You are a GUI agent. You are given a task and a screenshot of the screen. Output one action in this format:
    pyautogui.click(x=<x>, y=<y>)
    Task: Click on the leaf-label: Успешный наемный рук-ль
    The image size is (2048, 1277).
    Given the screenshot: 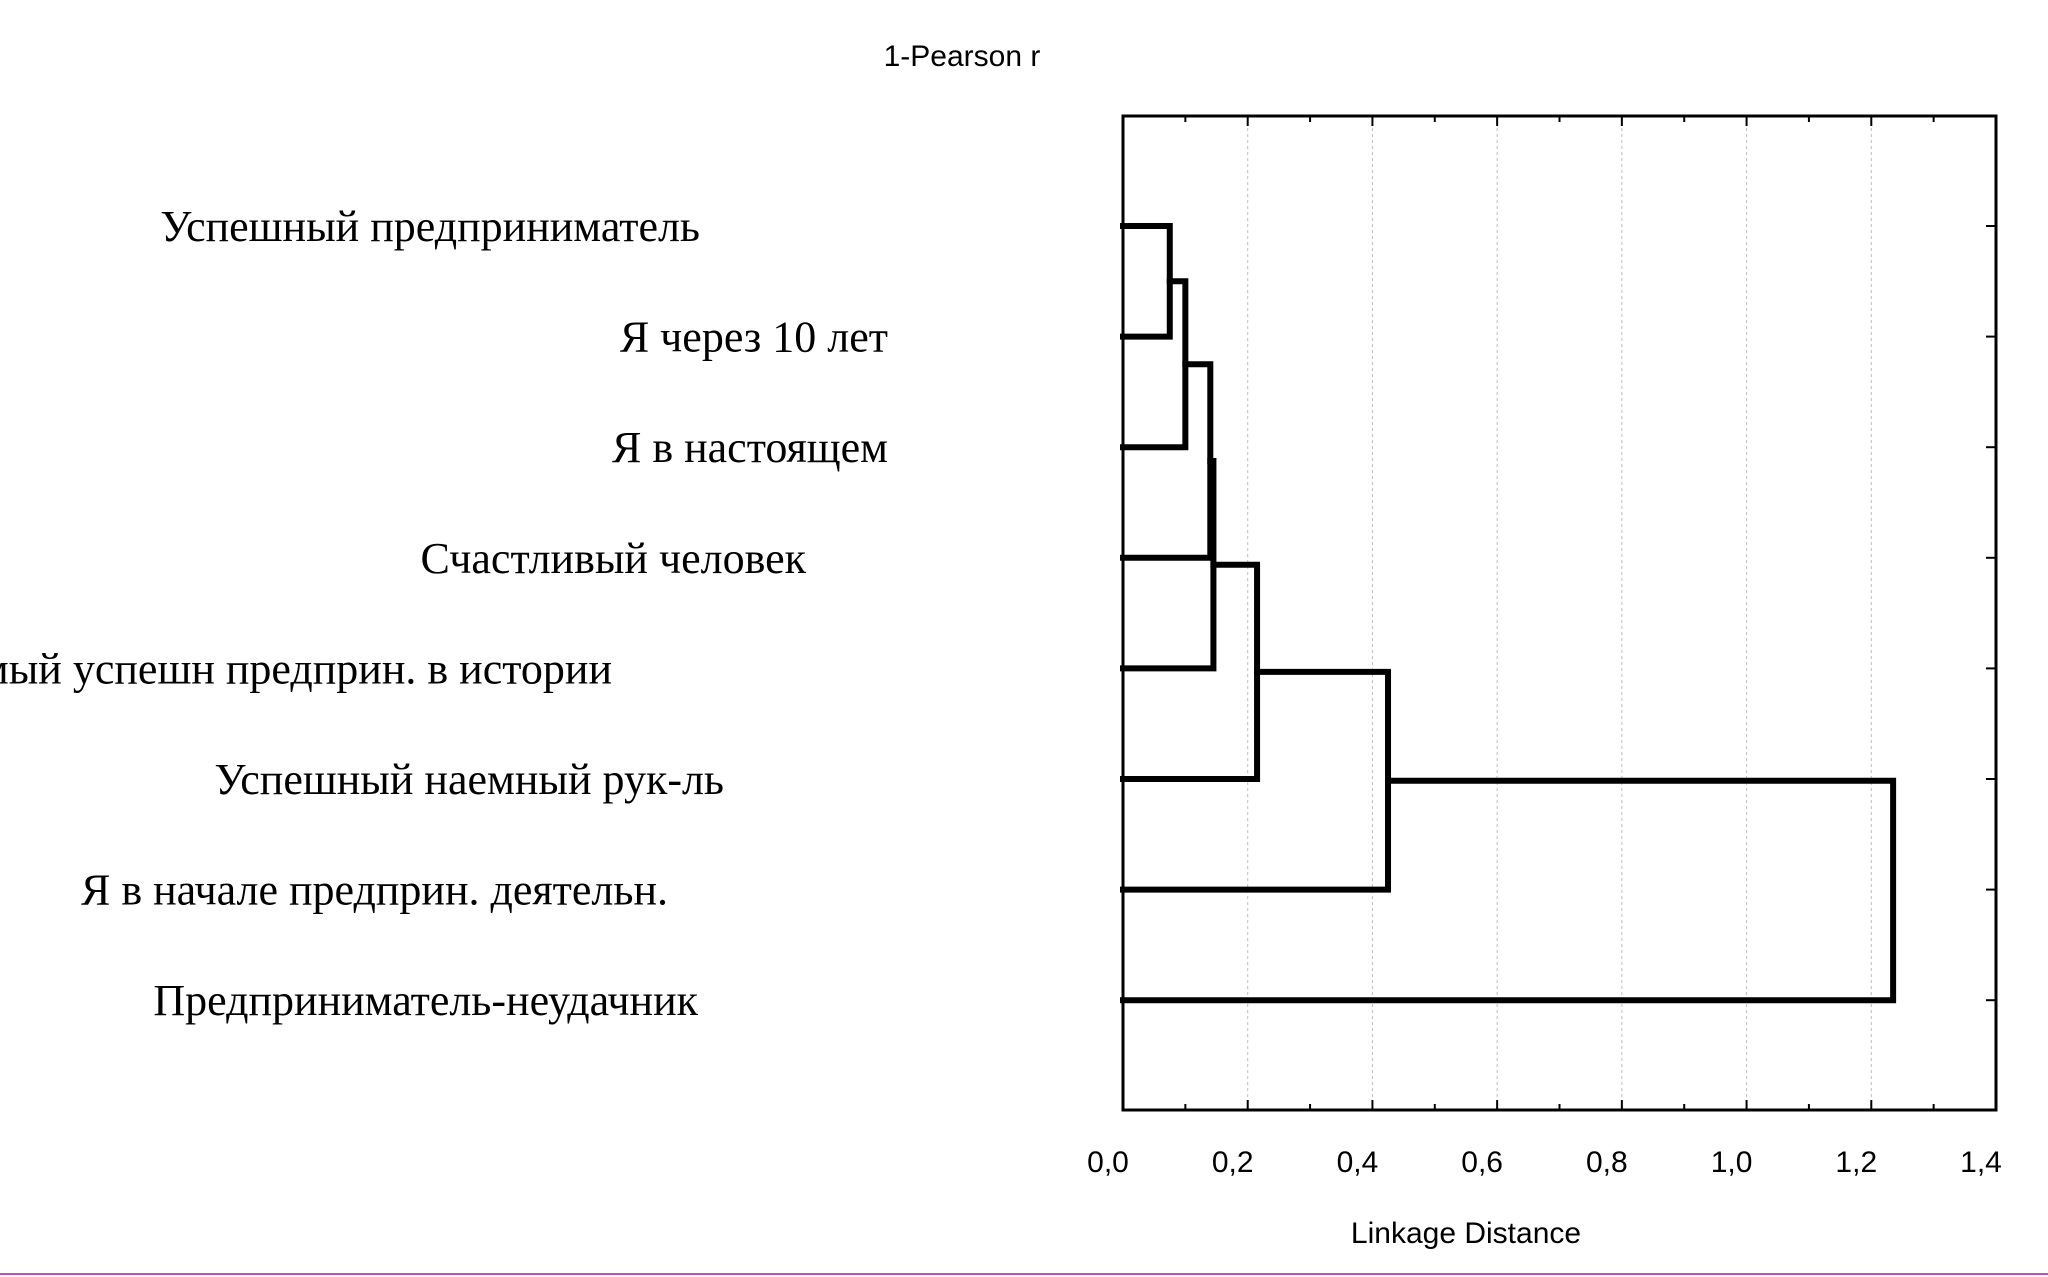 What is the action you would take?
    pyautogui.click(x=469, y=779)
    